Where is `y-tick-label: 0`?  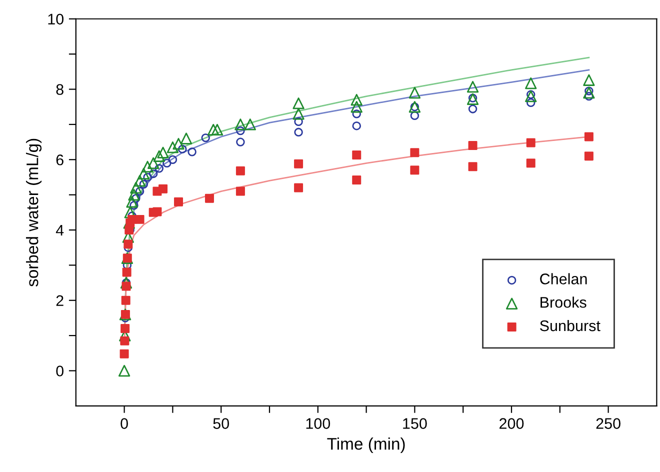
y-tick-label: 0 is located at coordinates (60, 371).